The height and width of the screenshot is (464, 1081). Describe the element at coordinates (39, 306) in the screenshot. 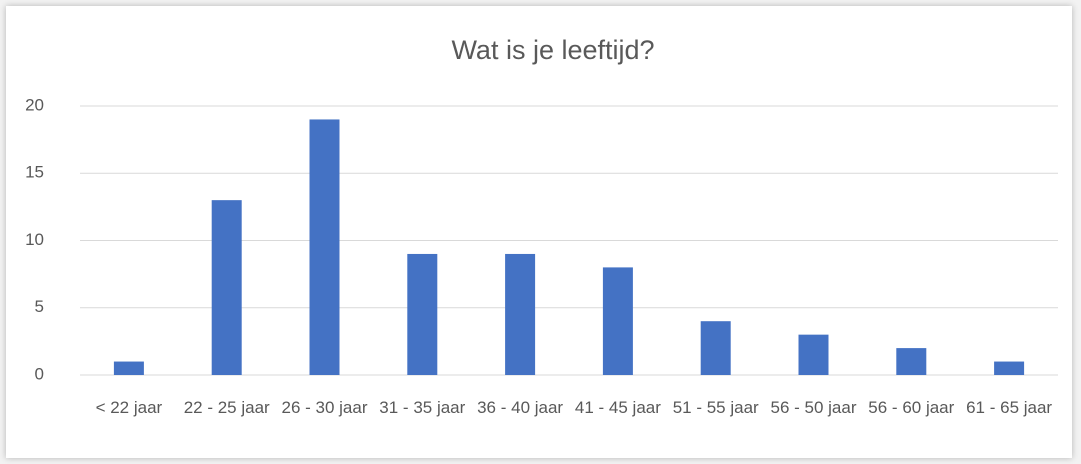

I see `y-tick-label: 5` at that location.